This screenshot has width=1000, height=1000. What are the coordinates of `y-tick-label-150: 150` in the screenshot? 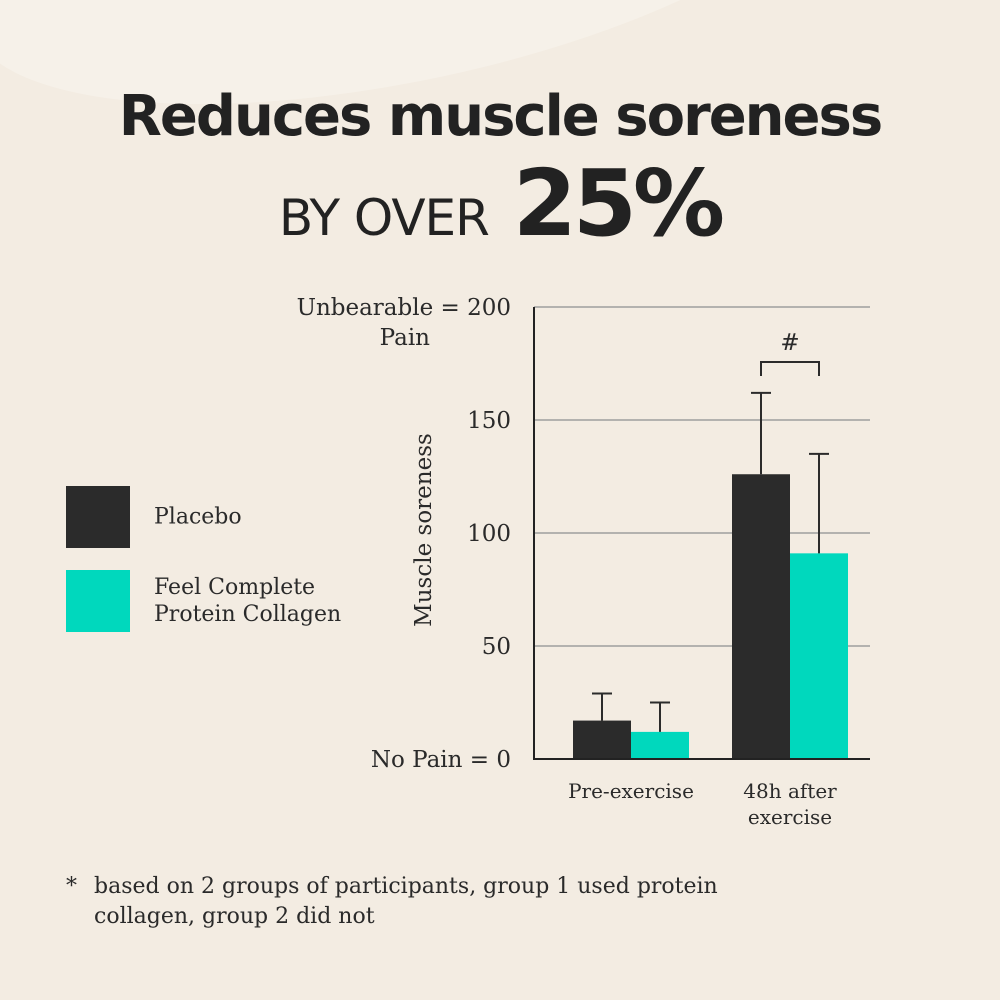 It's located at (489, 421).